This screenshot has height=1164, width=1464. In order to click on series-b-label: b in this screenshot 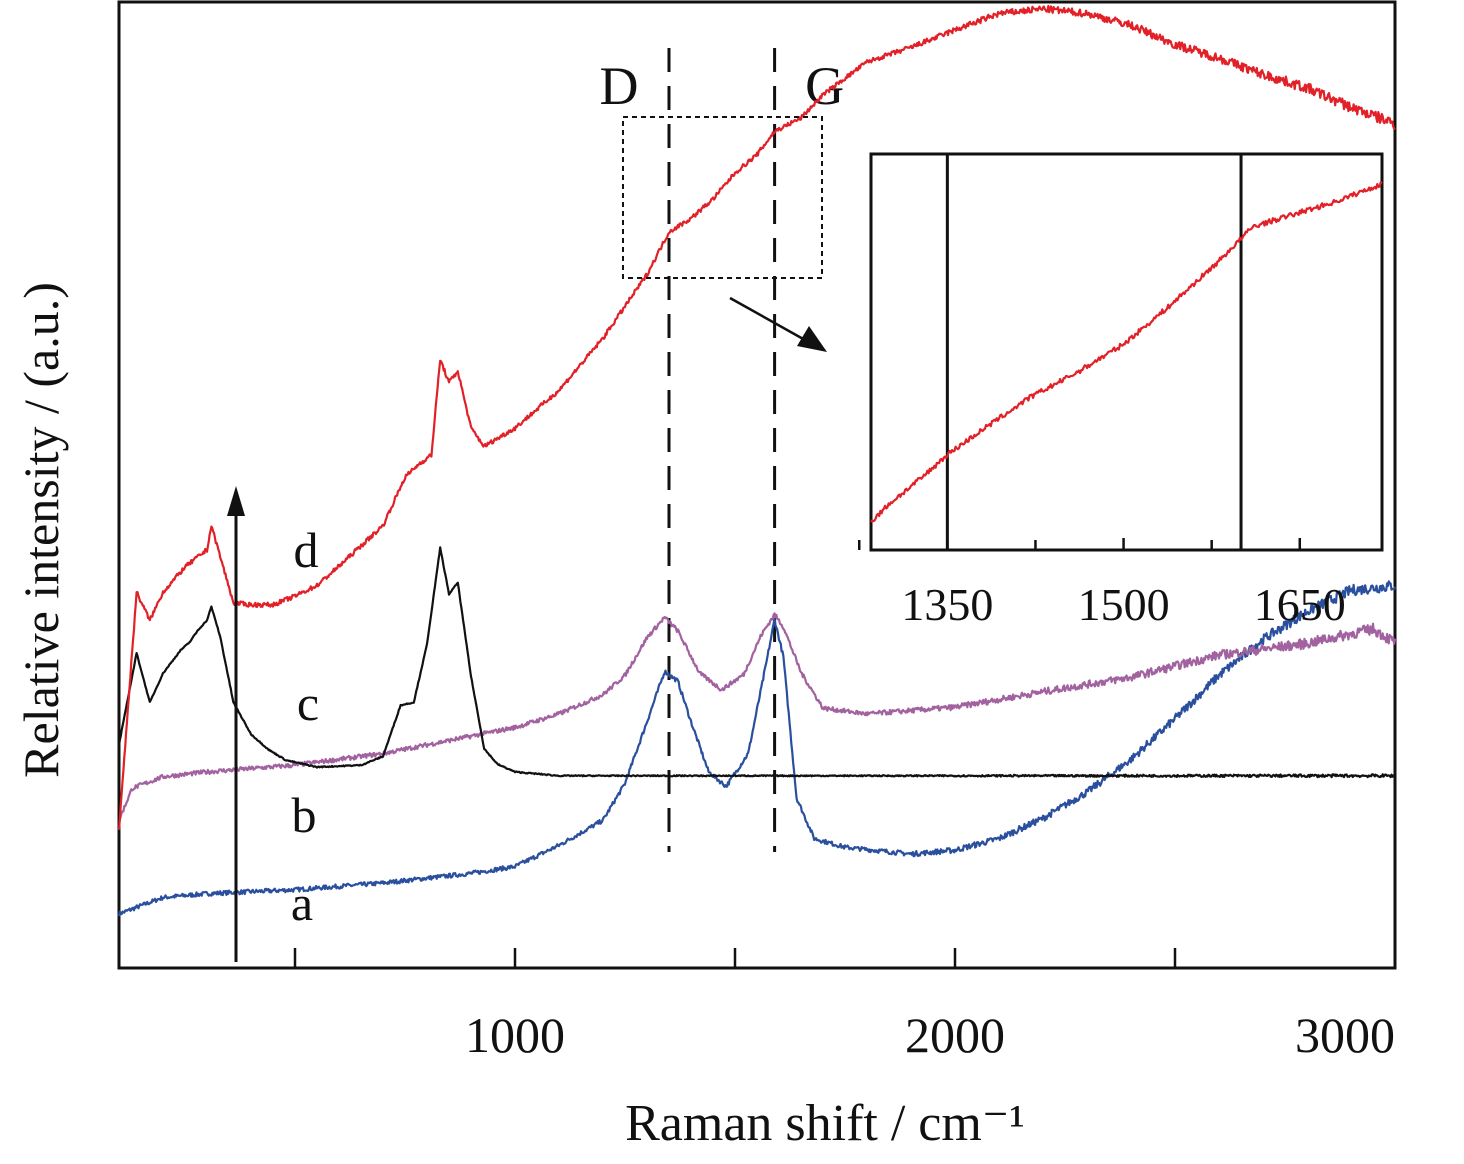, I will do `click(304, 815)`.